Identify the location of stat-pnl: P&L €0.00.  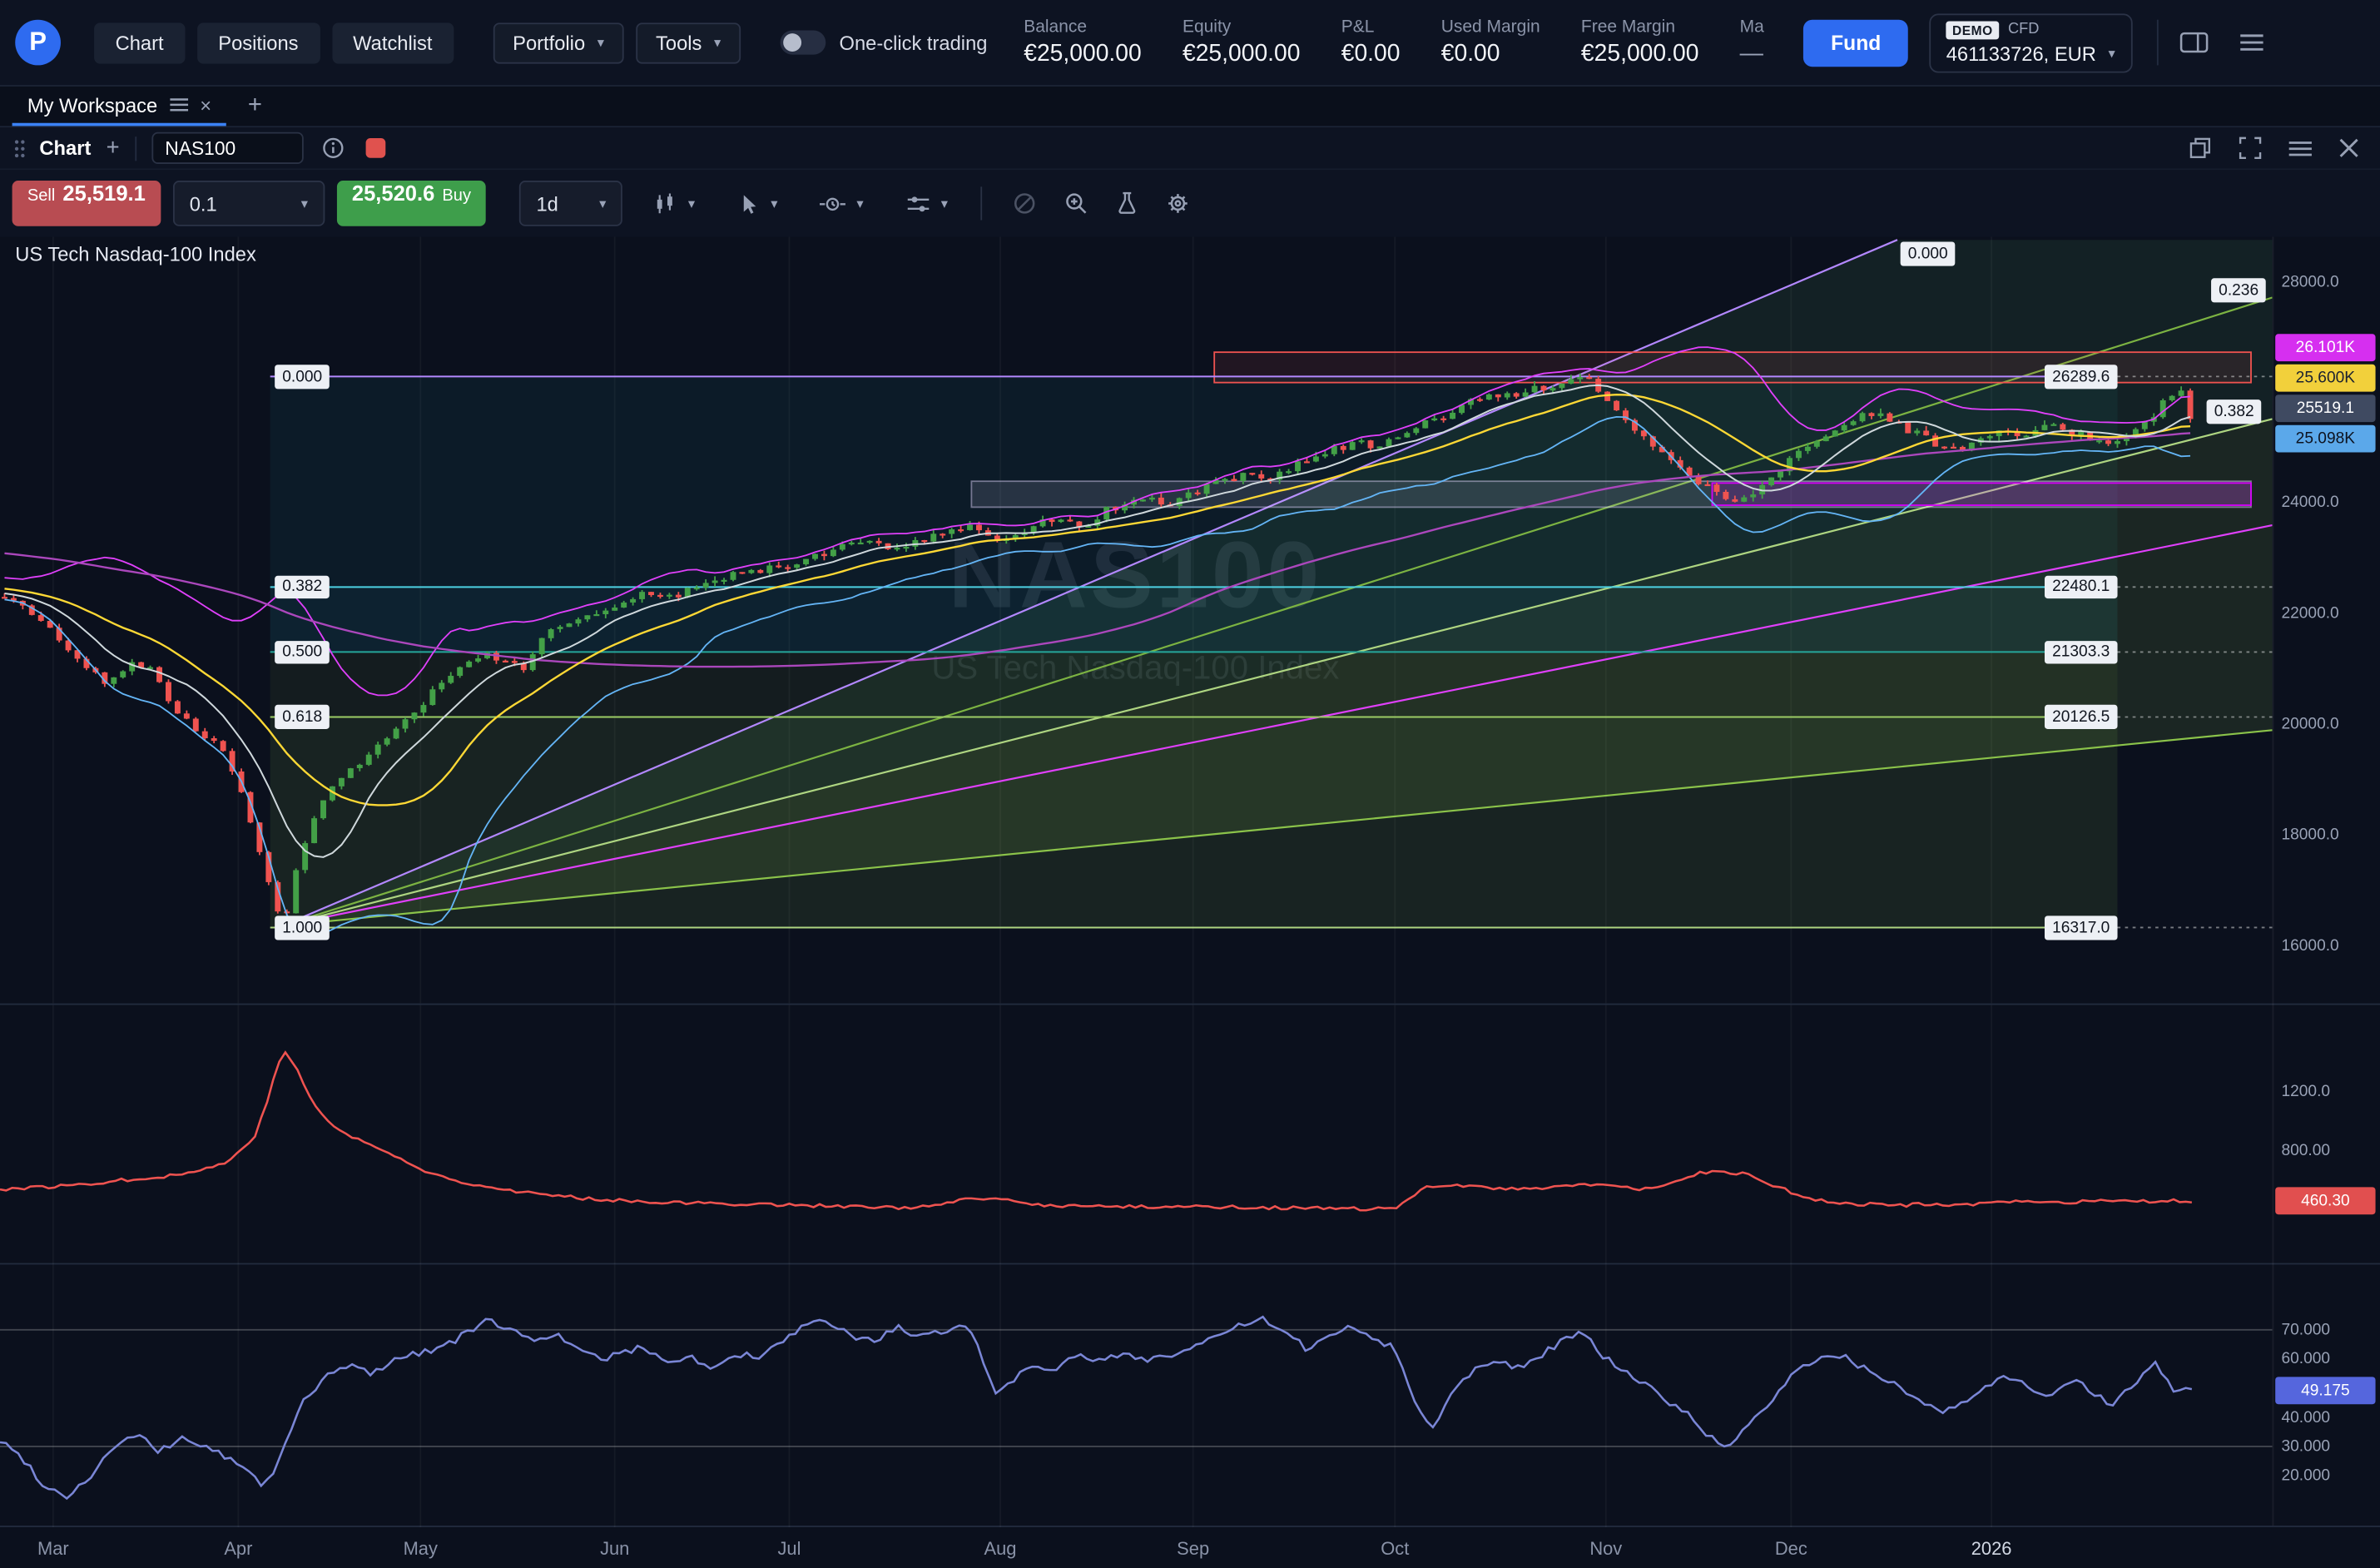
(1371, 42).